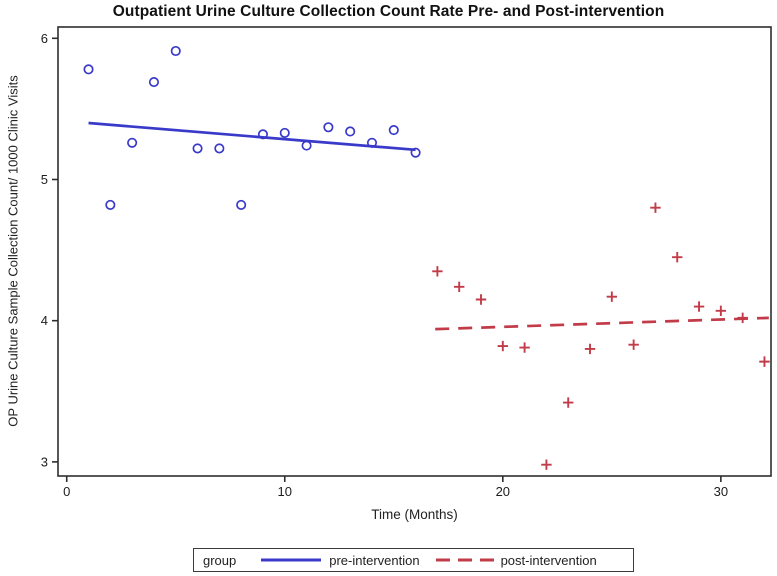 The width and height of the screenshot is (777, 576). What do you see at coordinates (49, 250) in the screenshot?
I see `y-axis-ticks: 3 4 5 6` at bounding box center [49, 250].